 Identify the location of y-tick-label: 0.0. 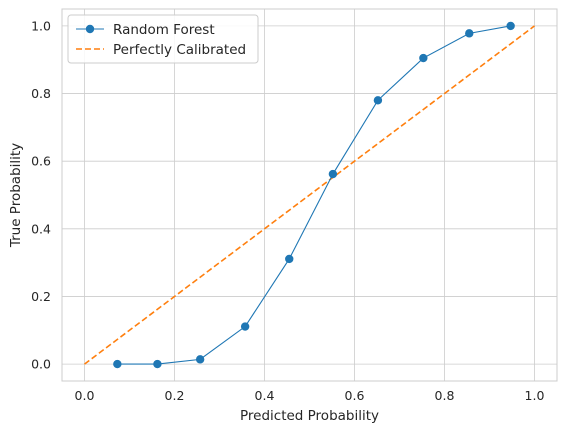
(41, 364).